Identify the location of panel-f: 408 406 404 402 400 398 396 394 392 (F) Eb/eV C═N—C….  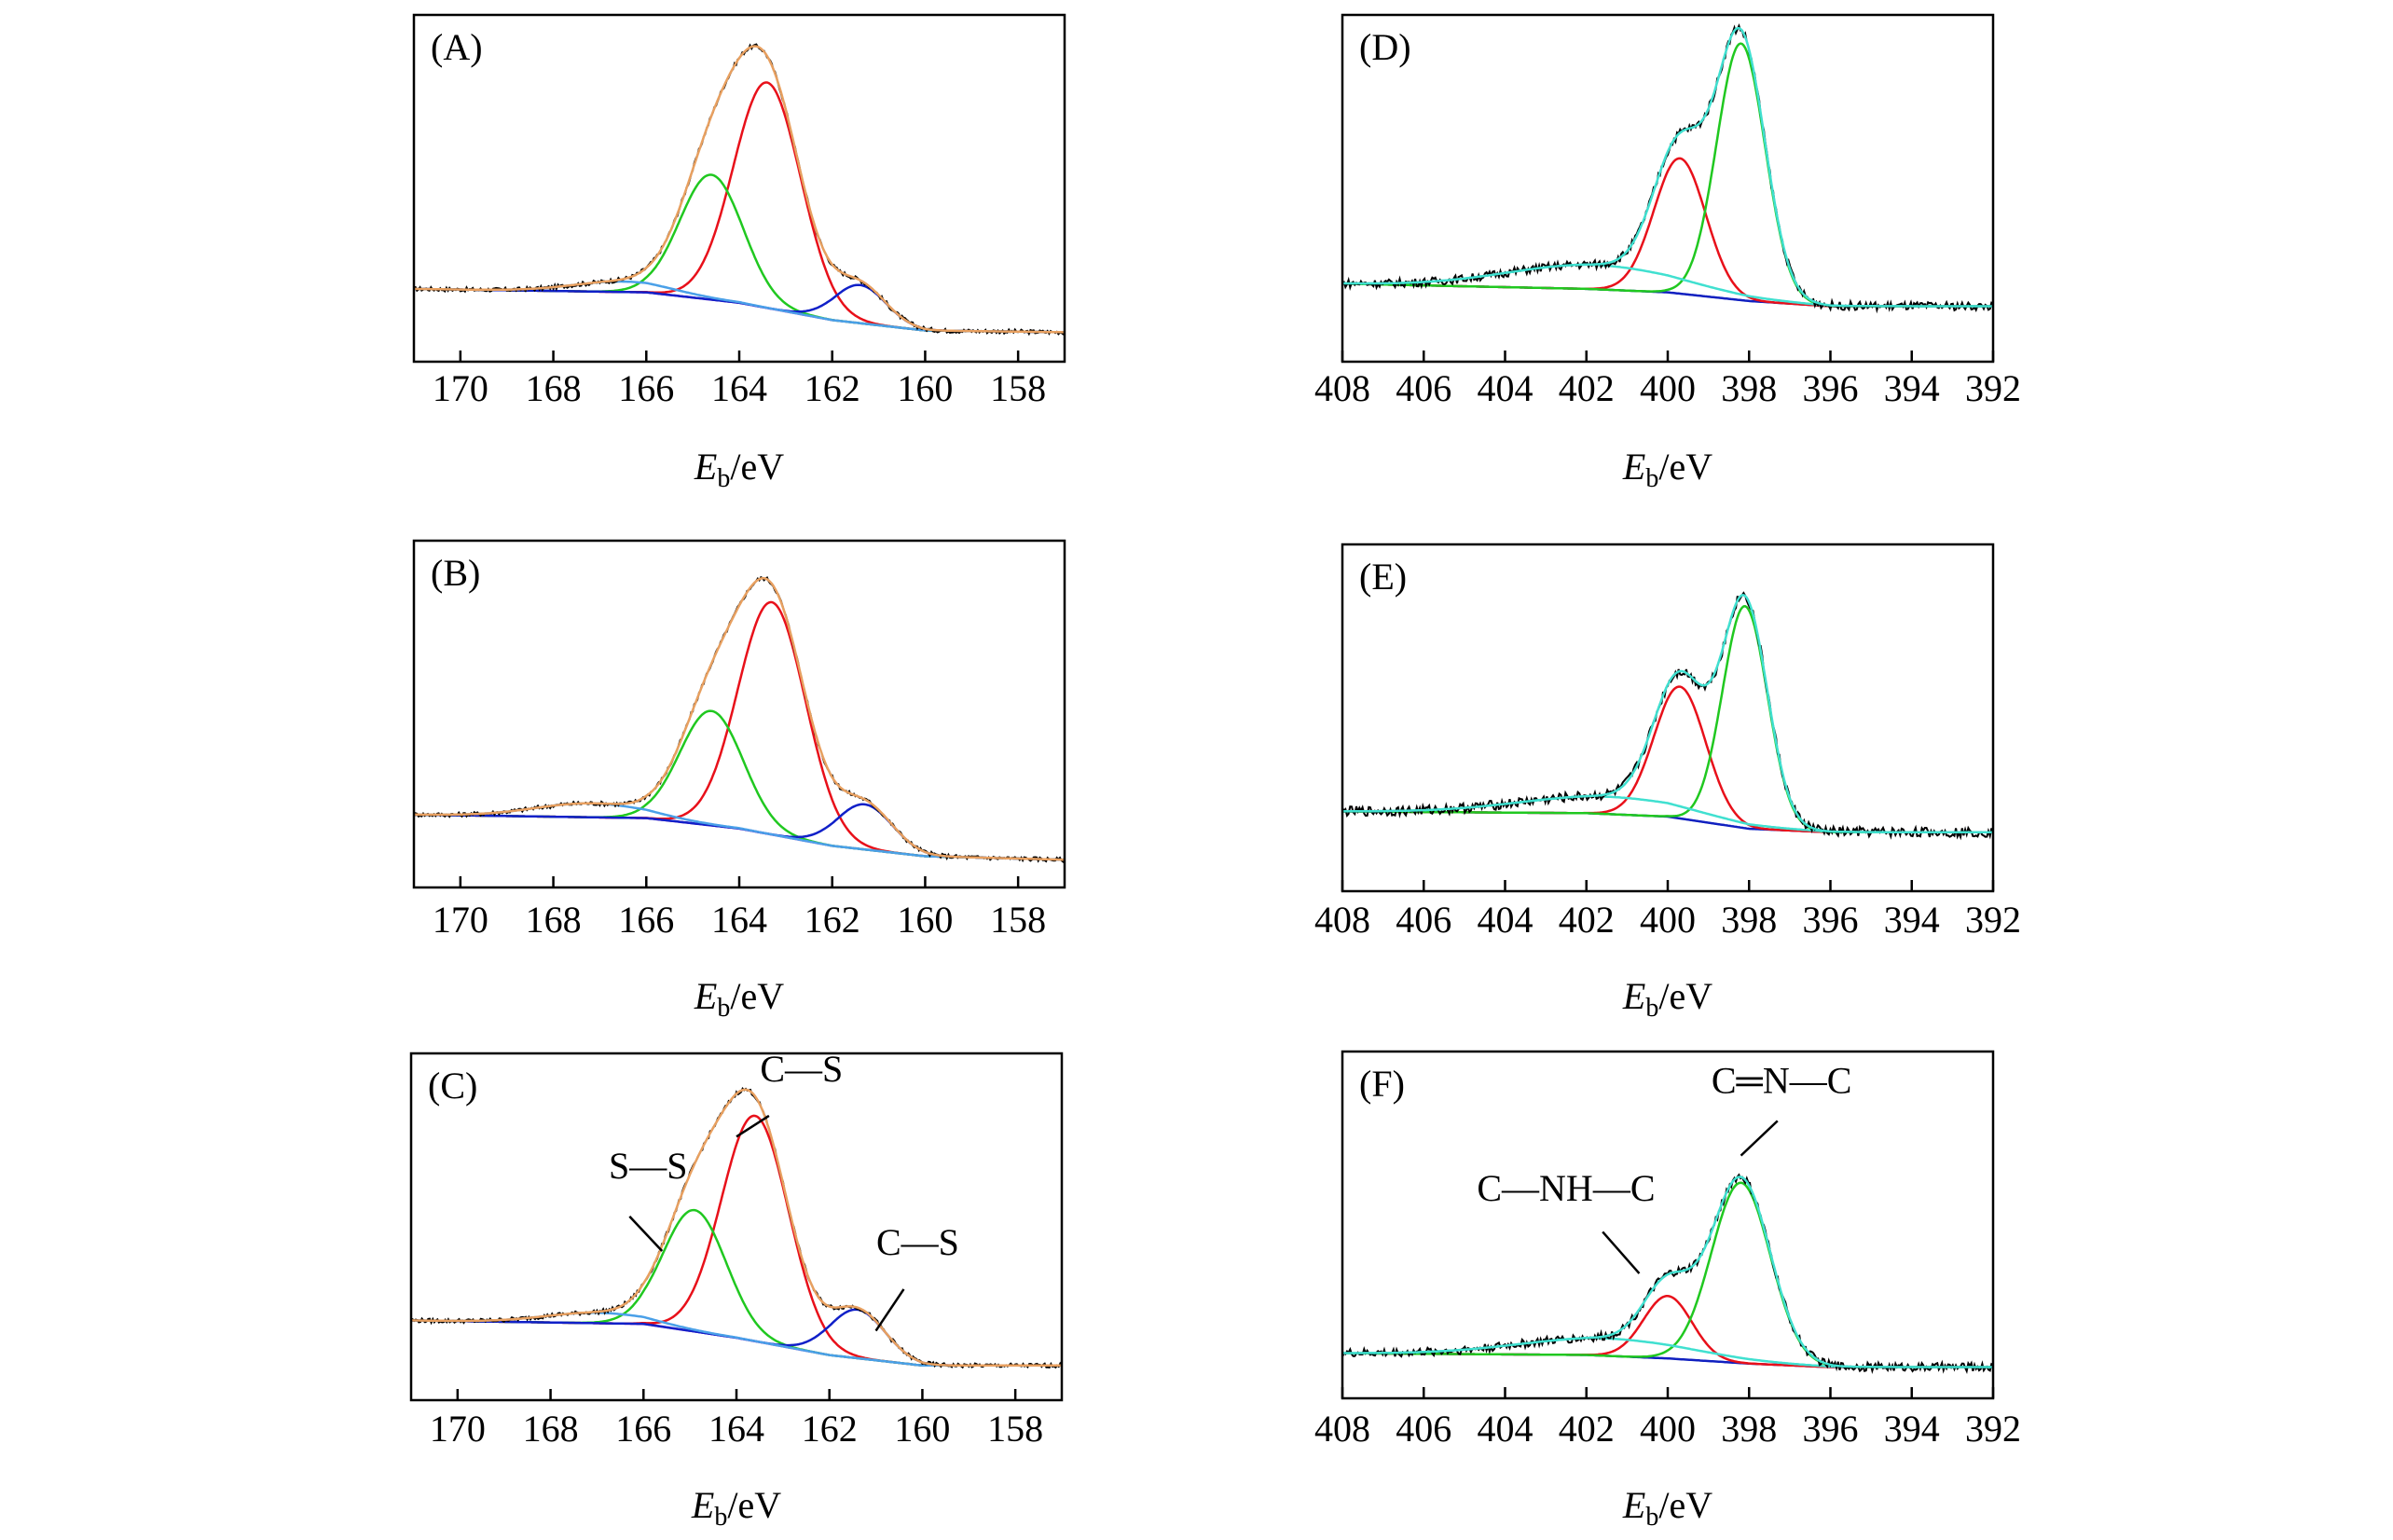
(1668, 1291).